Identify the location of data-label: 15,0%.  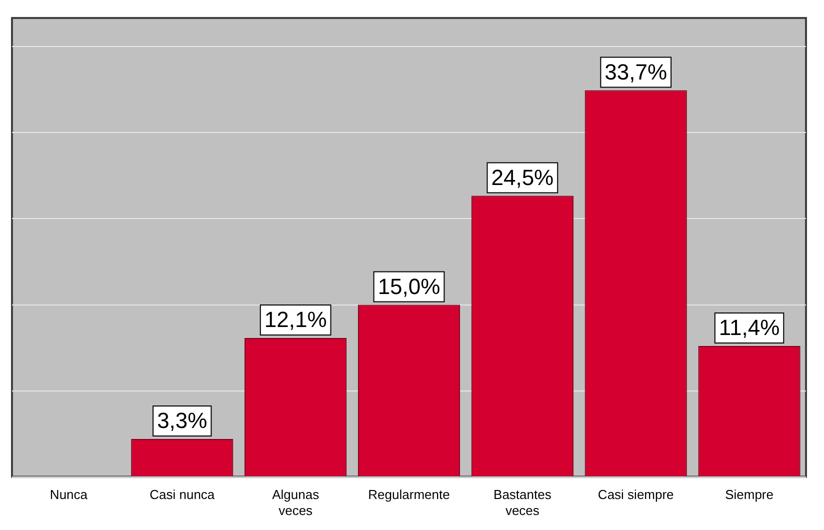
(409, 286).